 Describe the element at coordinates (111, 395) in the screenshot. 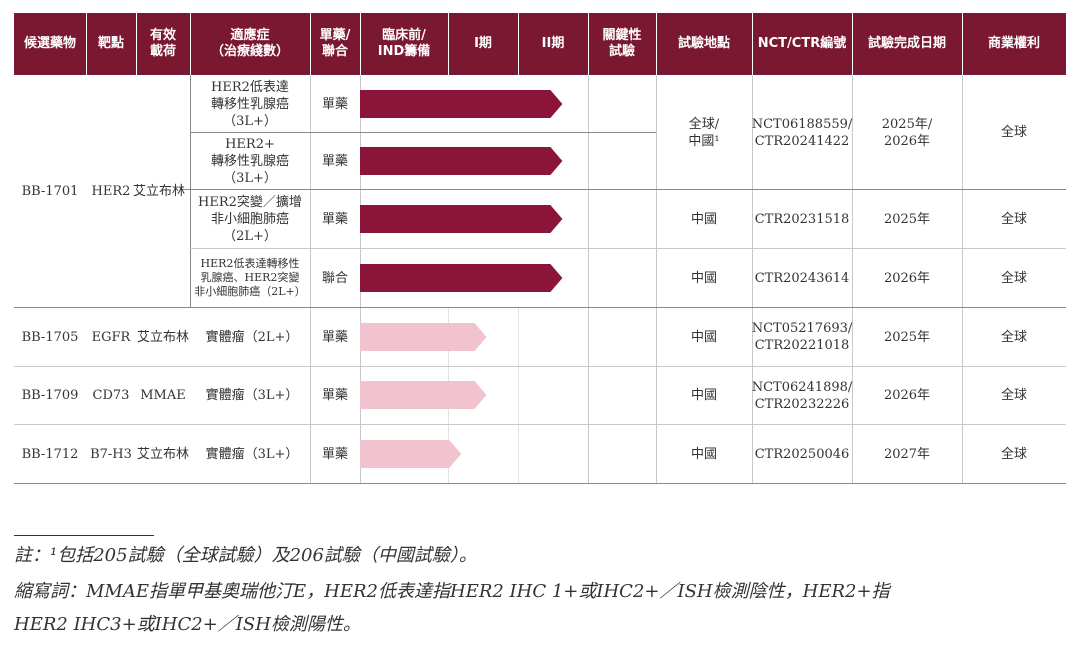

I see `target-cell: CD73` at that location.